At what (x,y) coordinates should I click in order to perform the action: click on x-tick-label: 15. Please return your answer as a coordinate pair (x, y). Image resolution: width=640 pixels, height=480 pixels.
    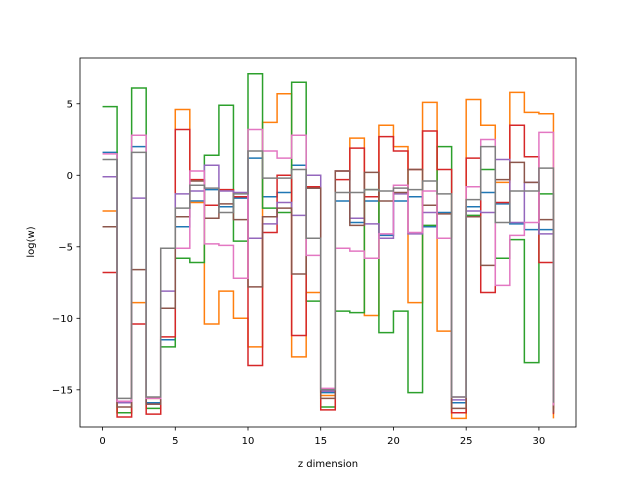
    Looking at the image, I should click on (320, 441).